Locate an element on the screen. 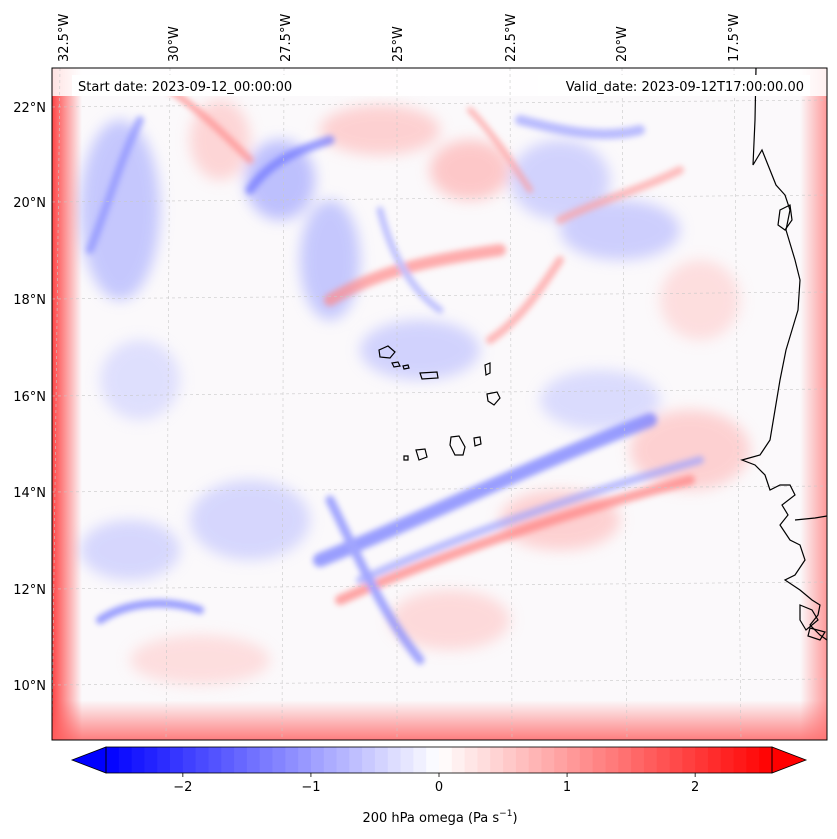  valid-date-box is located at coordinates (674, 85).